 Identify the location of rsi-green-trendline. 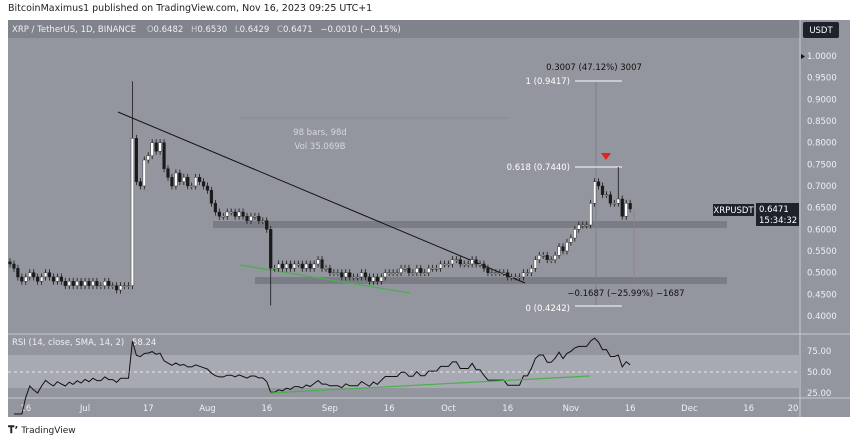
(430, 384).